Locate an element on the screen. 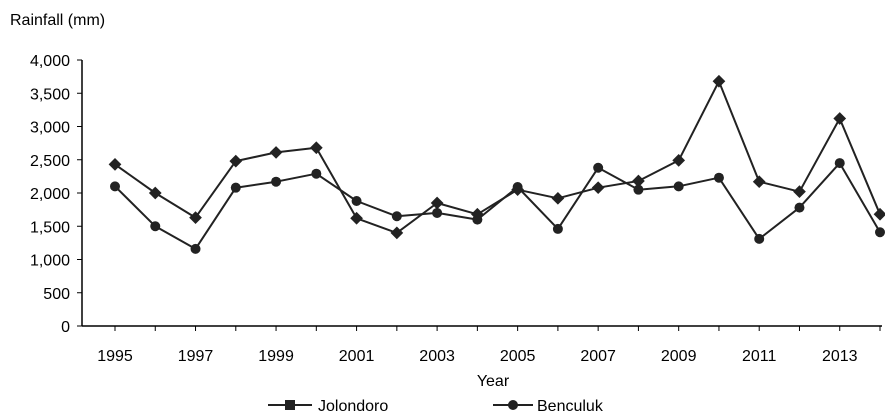 This screenshot has width=885, height=414. x-tick-label: 2007 is located at coordinates (598, 356).